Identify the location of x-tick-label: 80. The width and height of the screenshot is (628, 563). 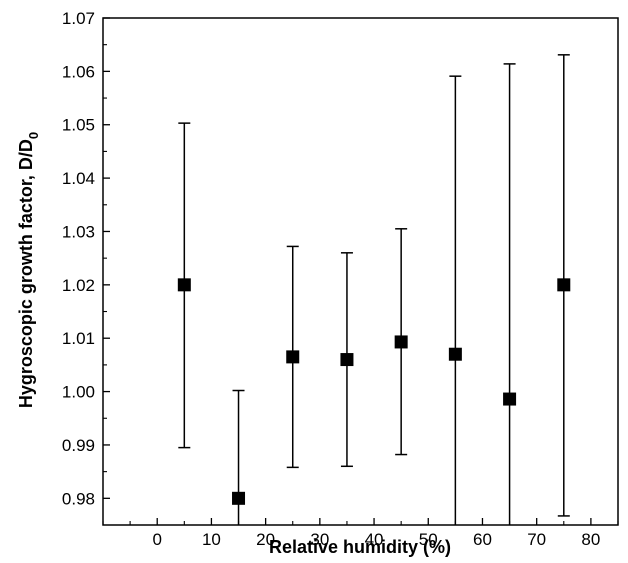
(590, 539).